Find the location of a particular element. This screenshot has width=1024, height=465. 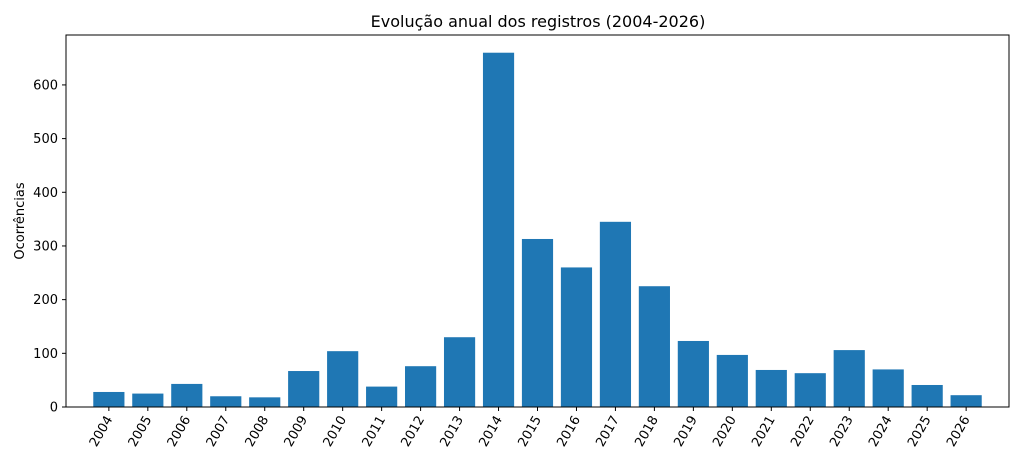

x-tick-label-2005: 2005 is located at coordinates (141, 432).